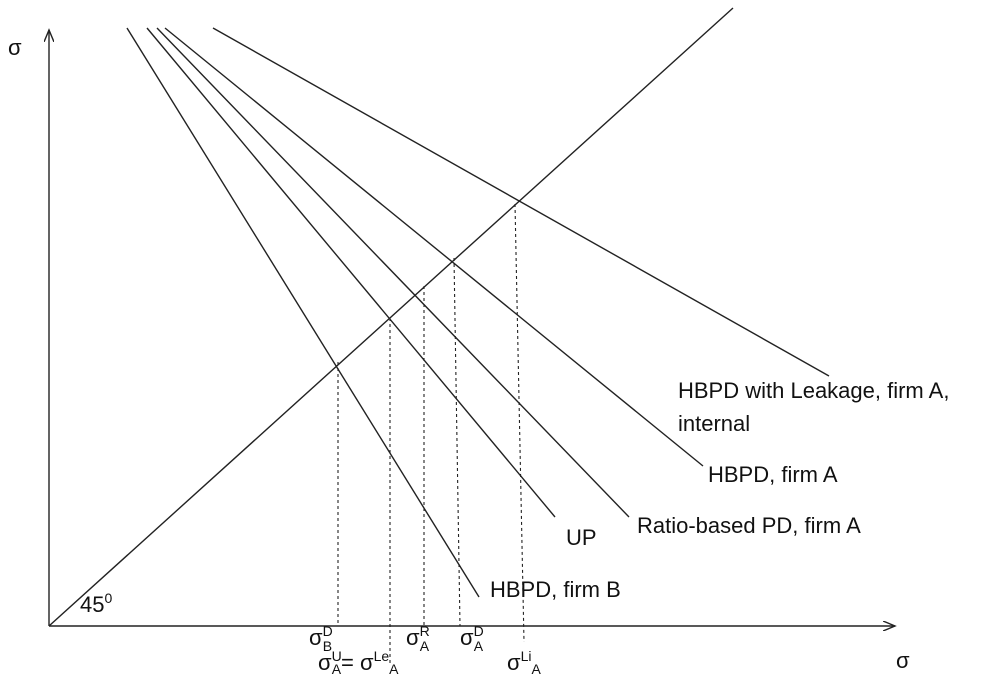 This screenshot has height=683, width=1001. Describe the element at coordinates (519, 423) in the screenshot. I see `drop-line-sigma-li-a` at that location.